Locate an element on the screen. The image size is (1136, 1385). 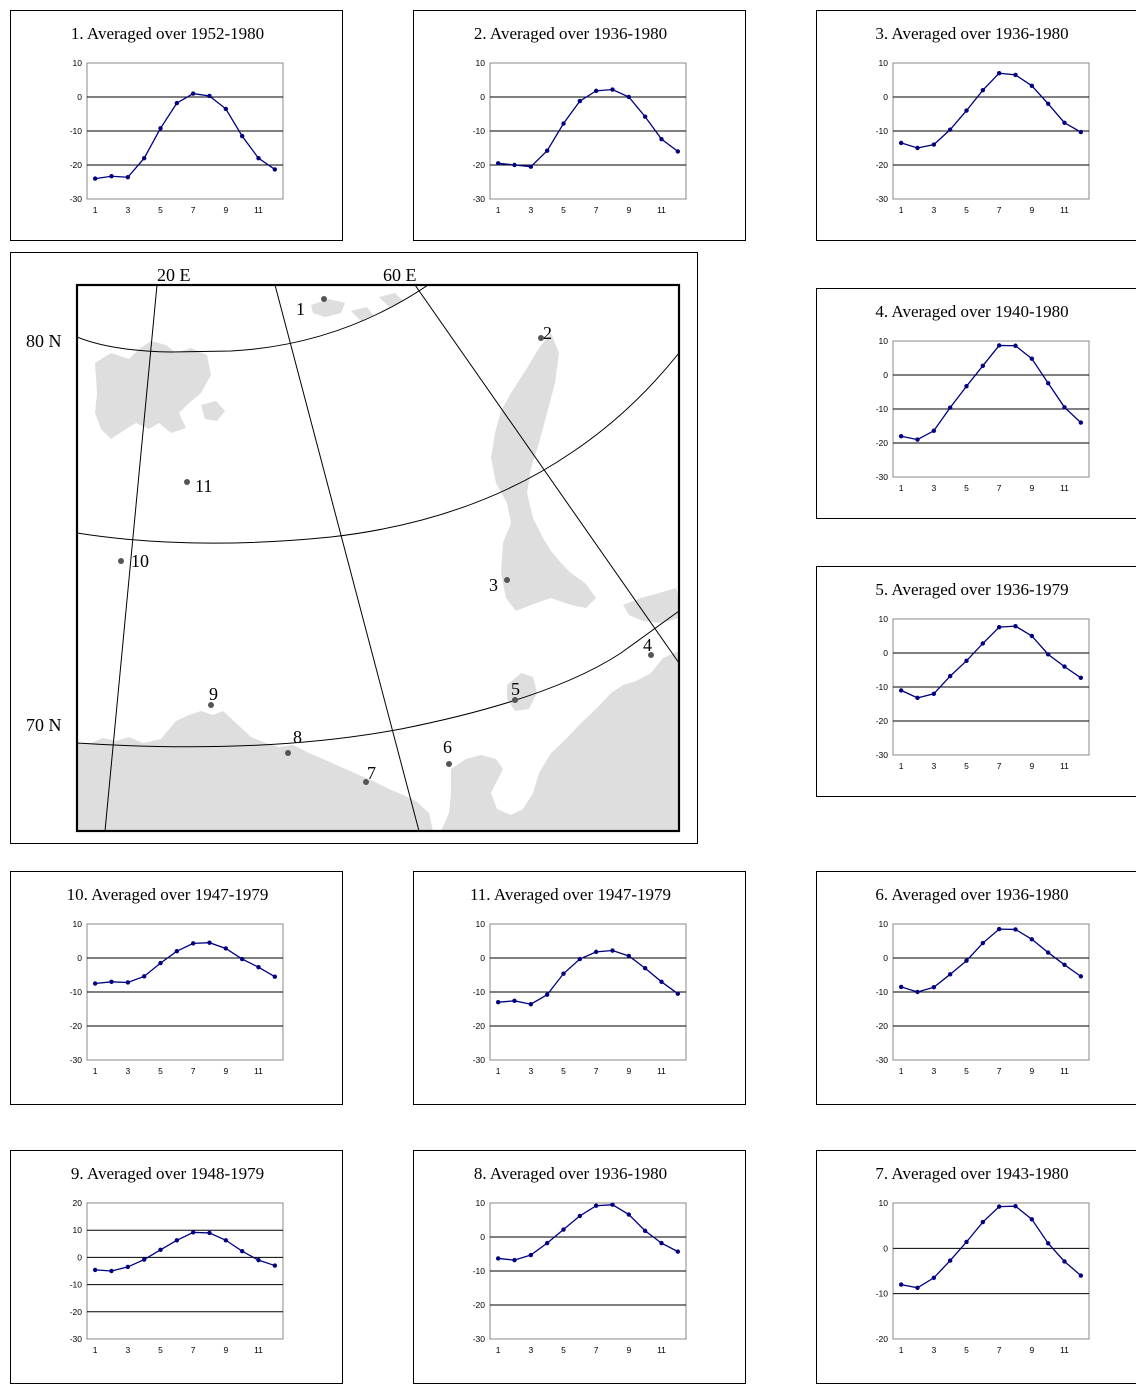
chart-title: 7. Averaged over 1943-1980 is located at coordinates (971, 1173).